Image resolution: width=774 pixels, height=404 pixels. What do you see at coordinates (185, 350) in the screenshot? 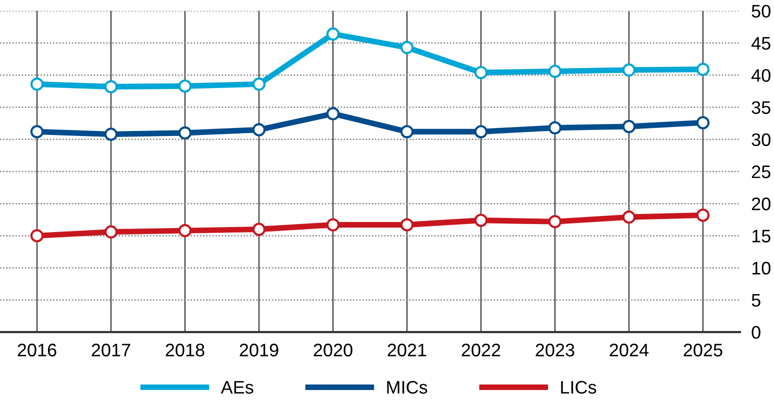
I see `x-tick-label: 2018` at bounding box center [185, 350].